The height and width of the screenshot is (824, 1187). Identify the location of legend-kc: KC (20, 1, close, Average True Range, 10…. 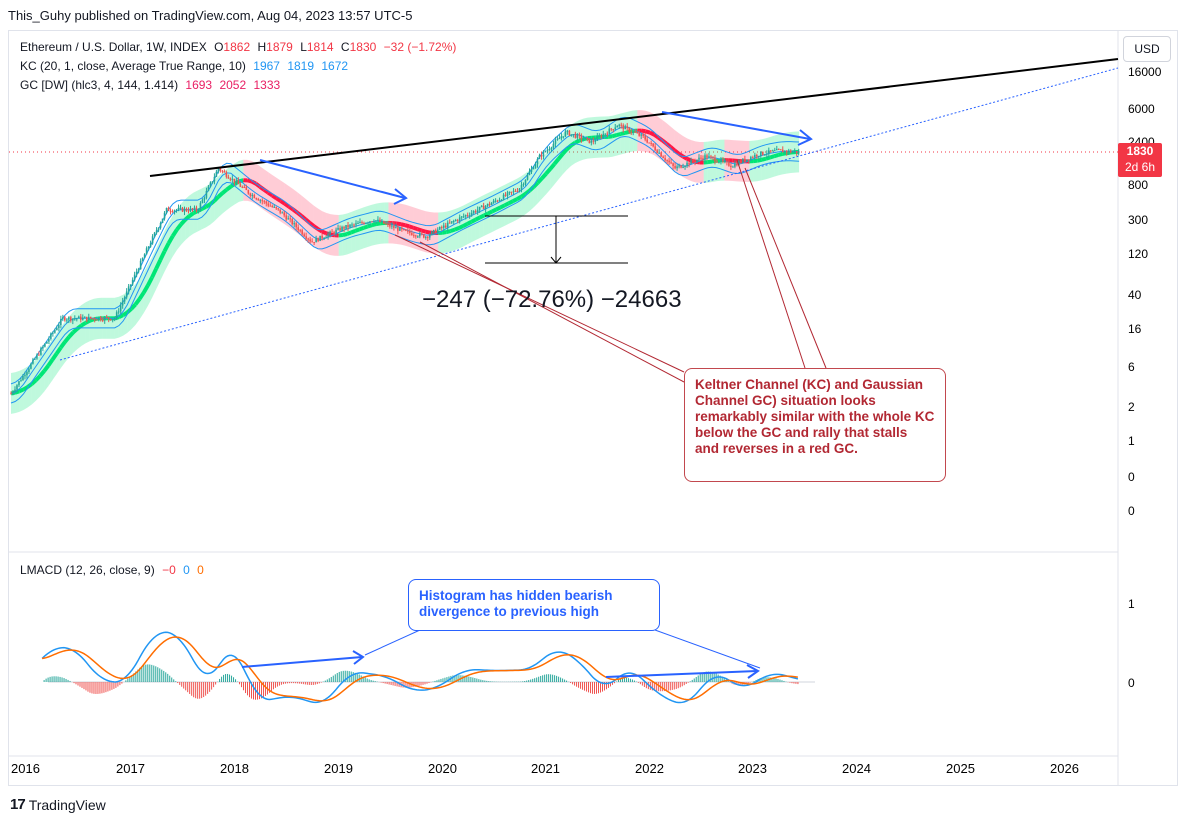
(186, 66).